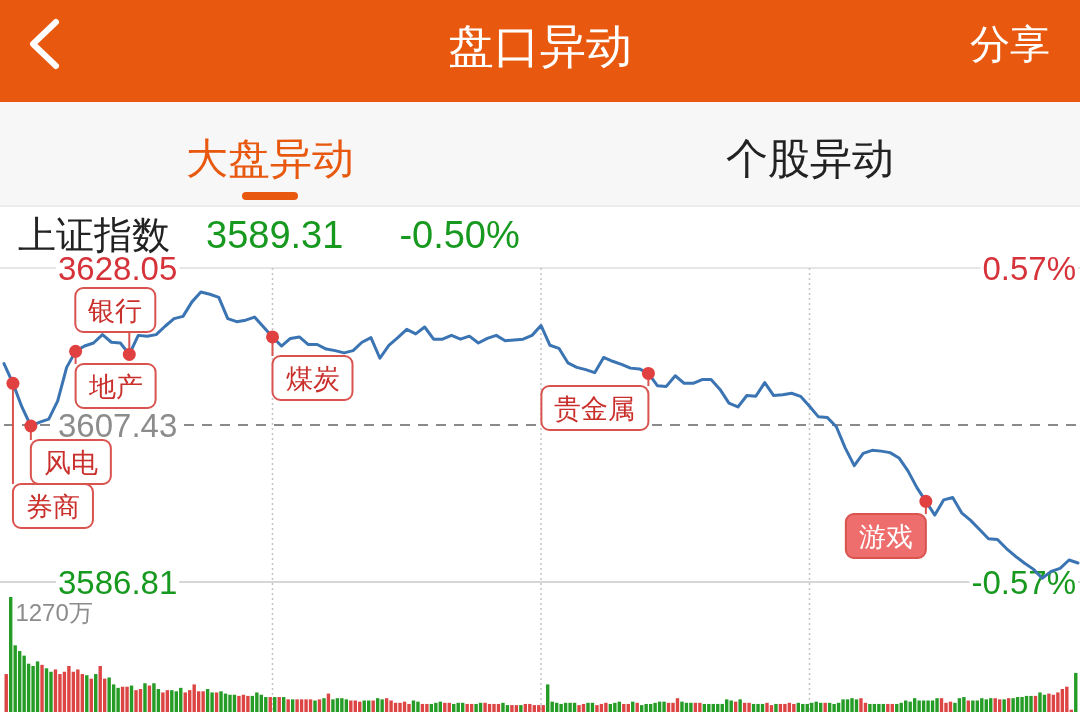 This screenshot has width=1080, height=713. I want to click on data-label: 券商, so click(52, 507).